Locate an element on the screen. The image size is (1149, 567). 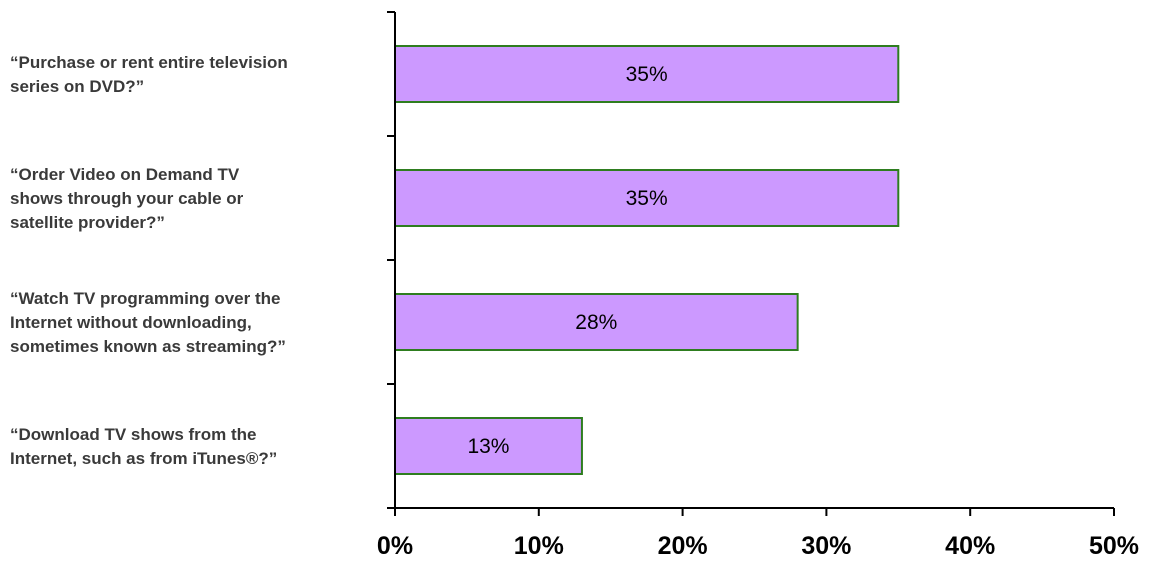
data-label-1: 35% is located at coordinates (647, 198).